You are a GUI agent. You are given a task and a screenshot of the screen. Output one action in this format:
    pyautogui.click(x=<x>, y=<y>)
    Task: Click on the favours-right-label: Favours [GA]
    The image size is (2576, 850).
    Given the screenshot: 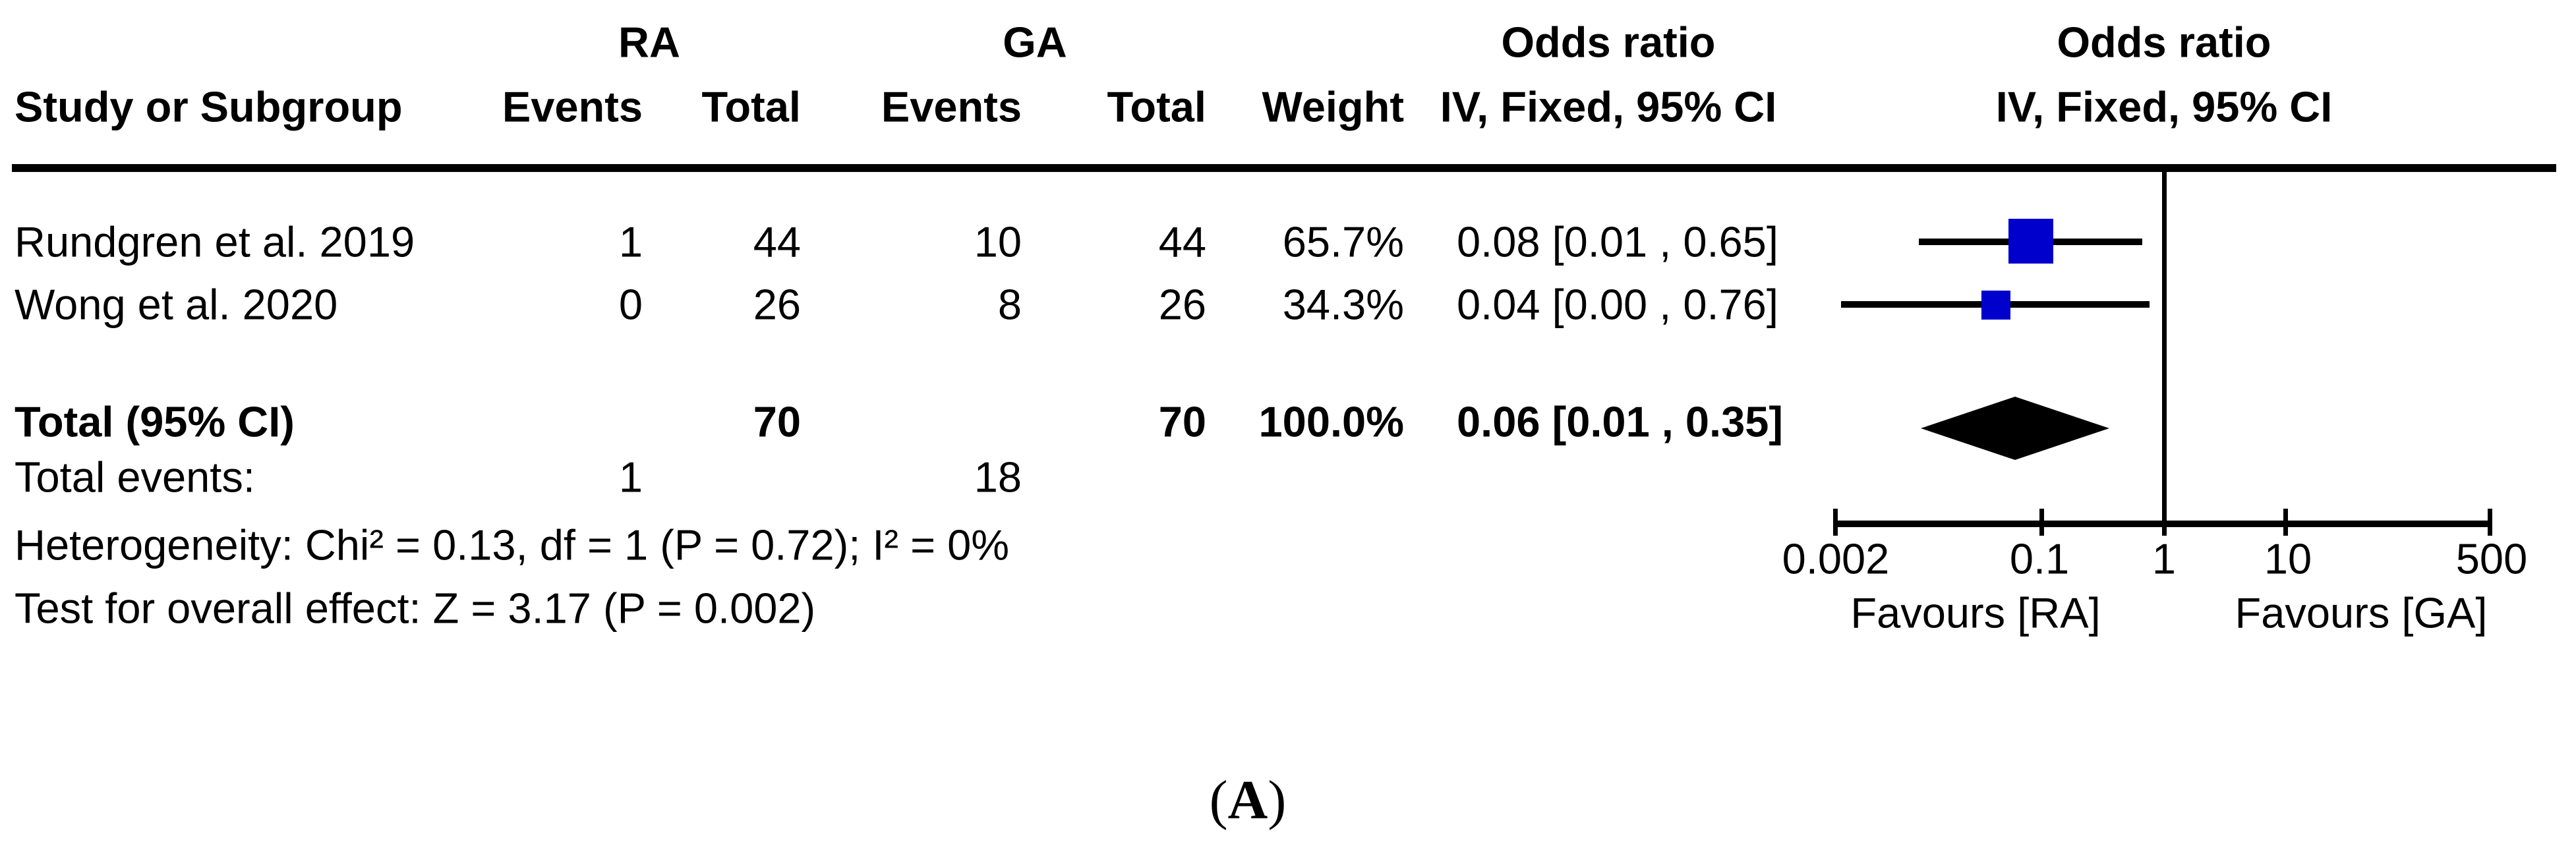 What is the action you would take?
    pyautogui.click(x=2361, y=612)
    